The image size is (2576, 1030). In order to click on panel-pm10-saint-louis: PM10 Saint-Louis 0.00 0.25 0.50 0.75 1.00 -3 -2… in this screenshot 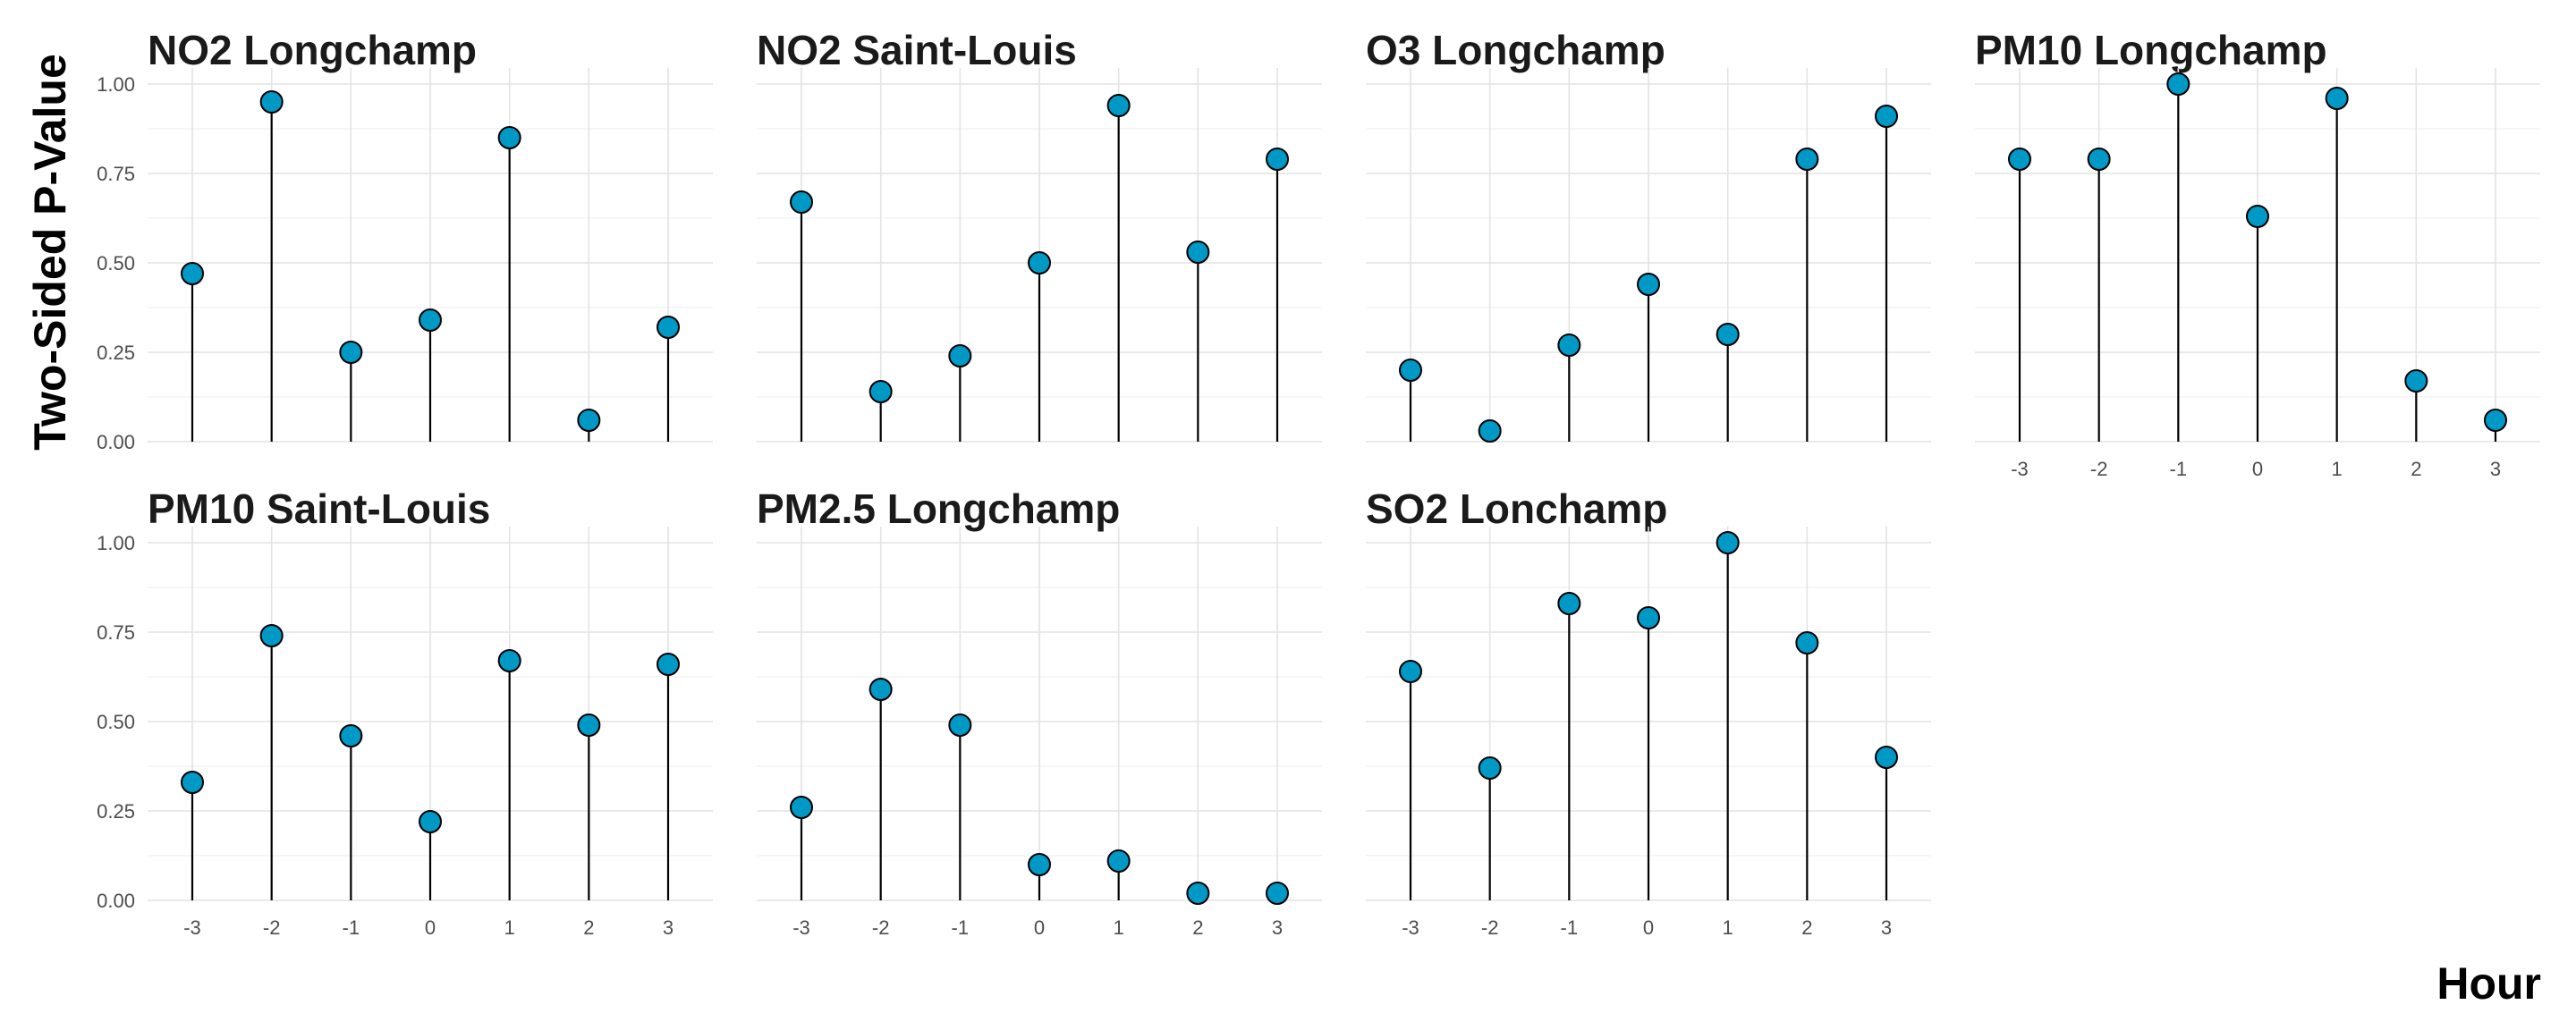, I will do `click(405, 712)`.